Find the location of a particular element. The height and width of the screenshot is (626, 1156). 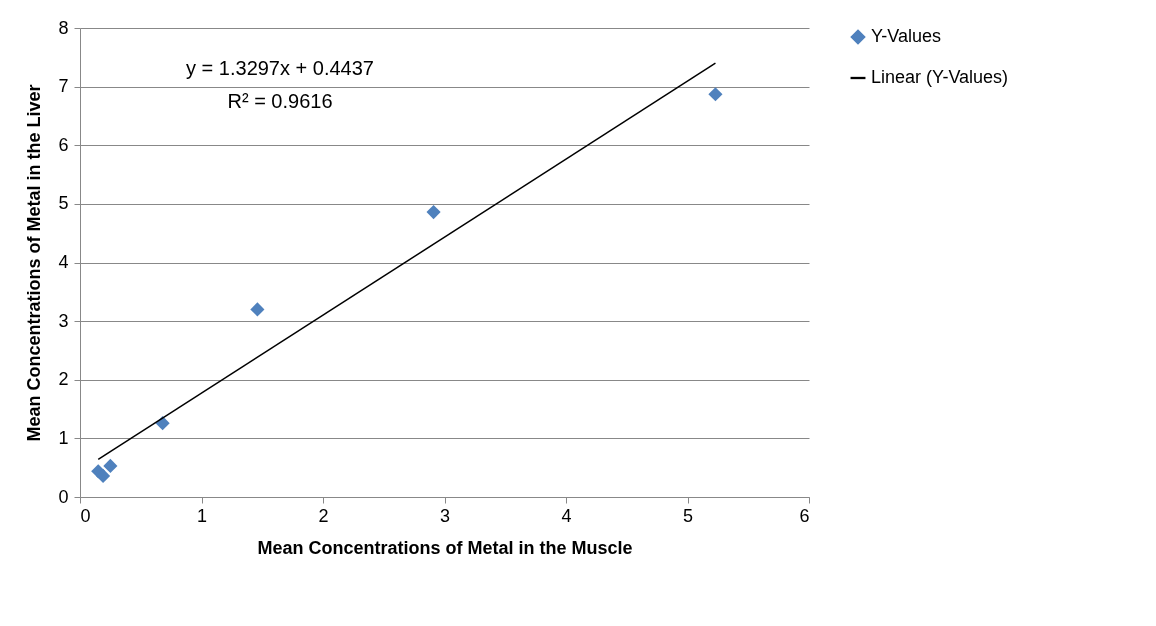

y-tick-label: 0 is located at coordinates (63, 496).